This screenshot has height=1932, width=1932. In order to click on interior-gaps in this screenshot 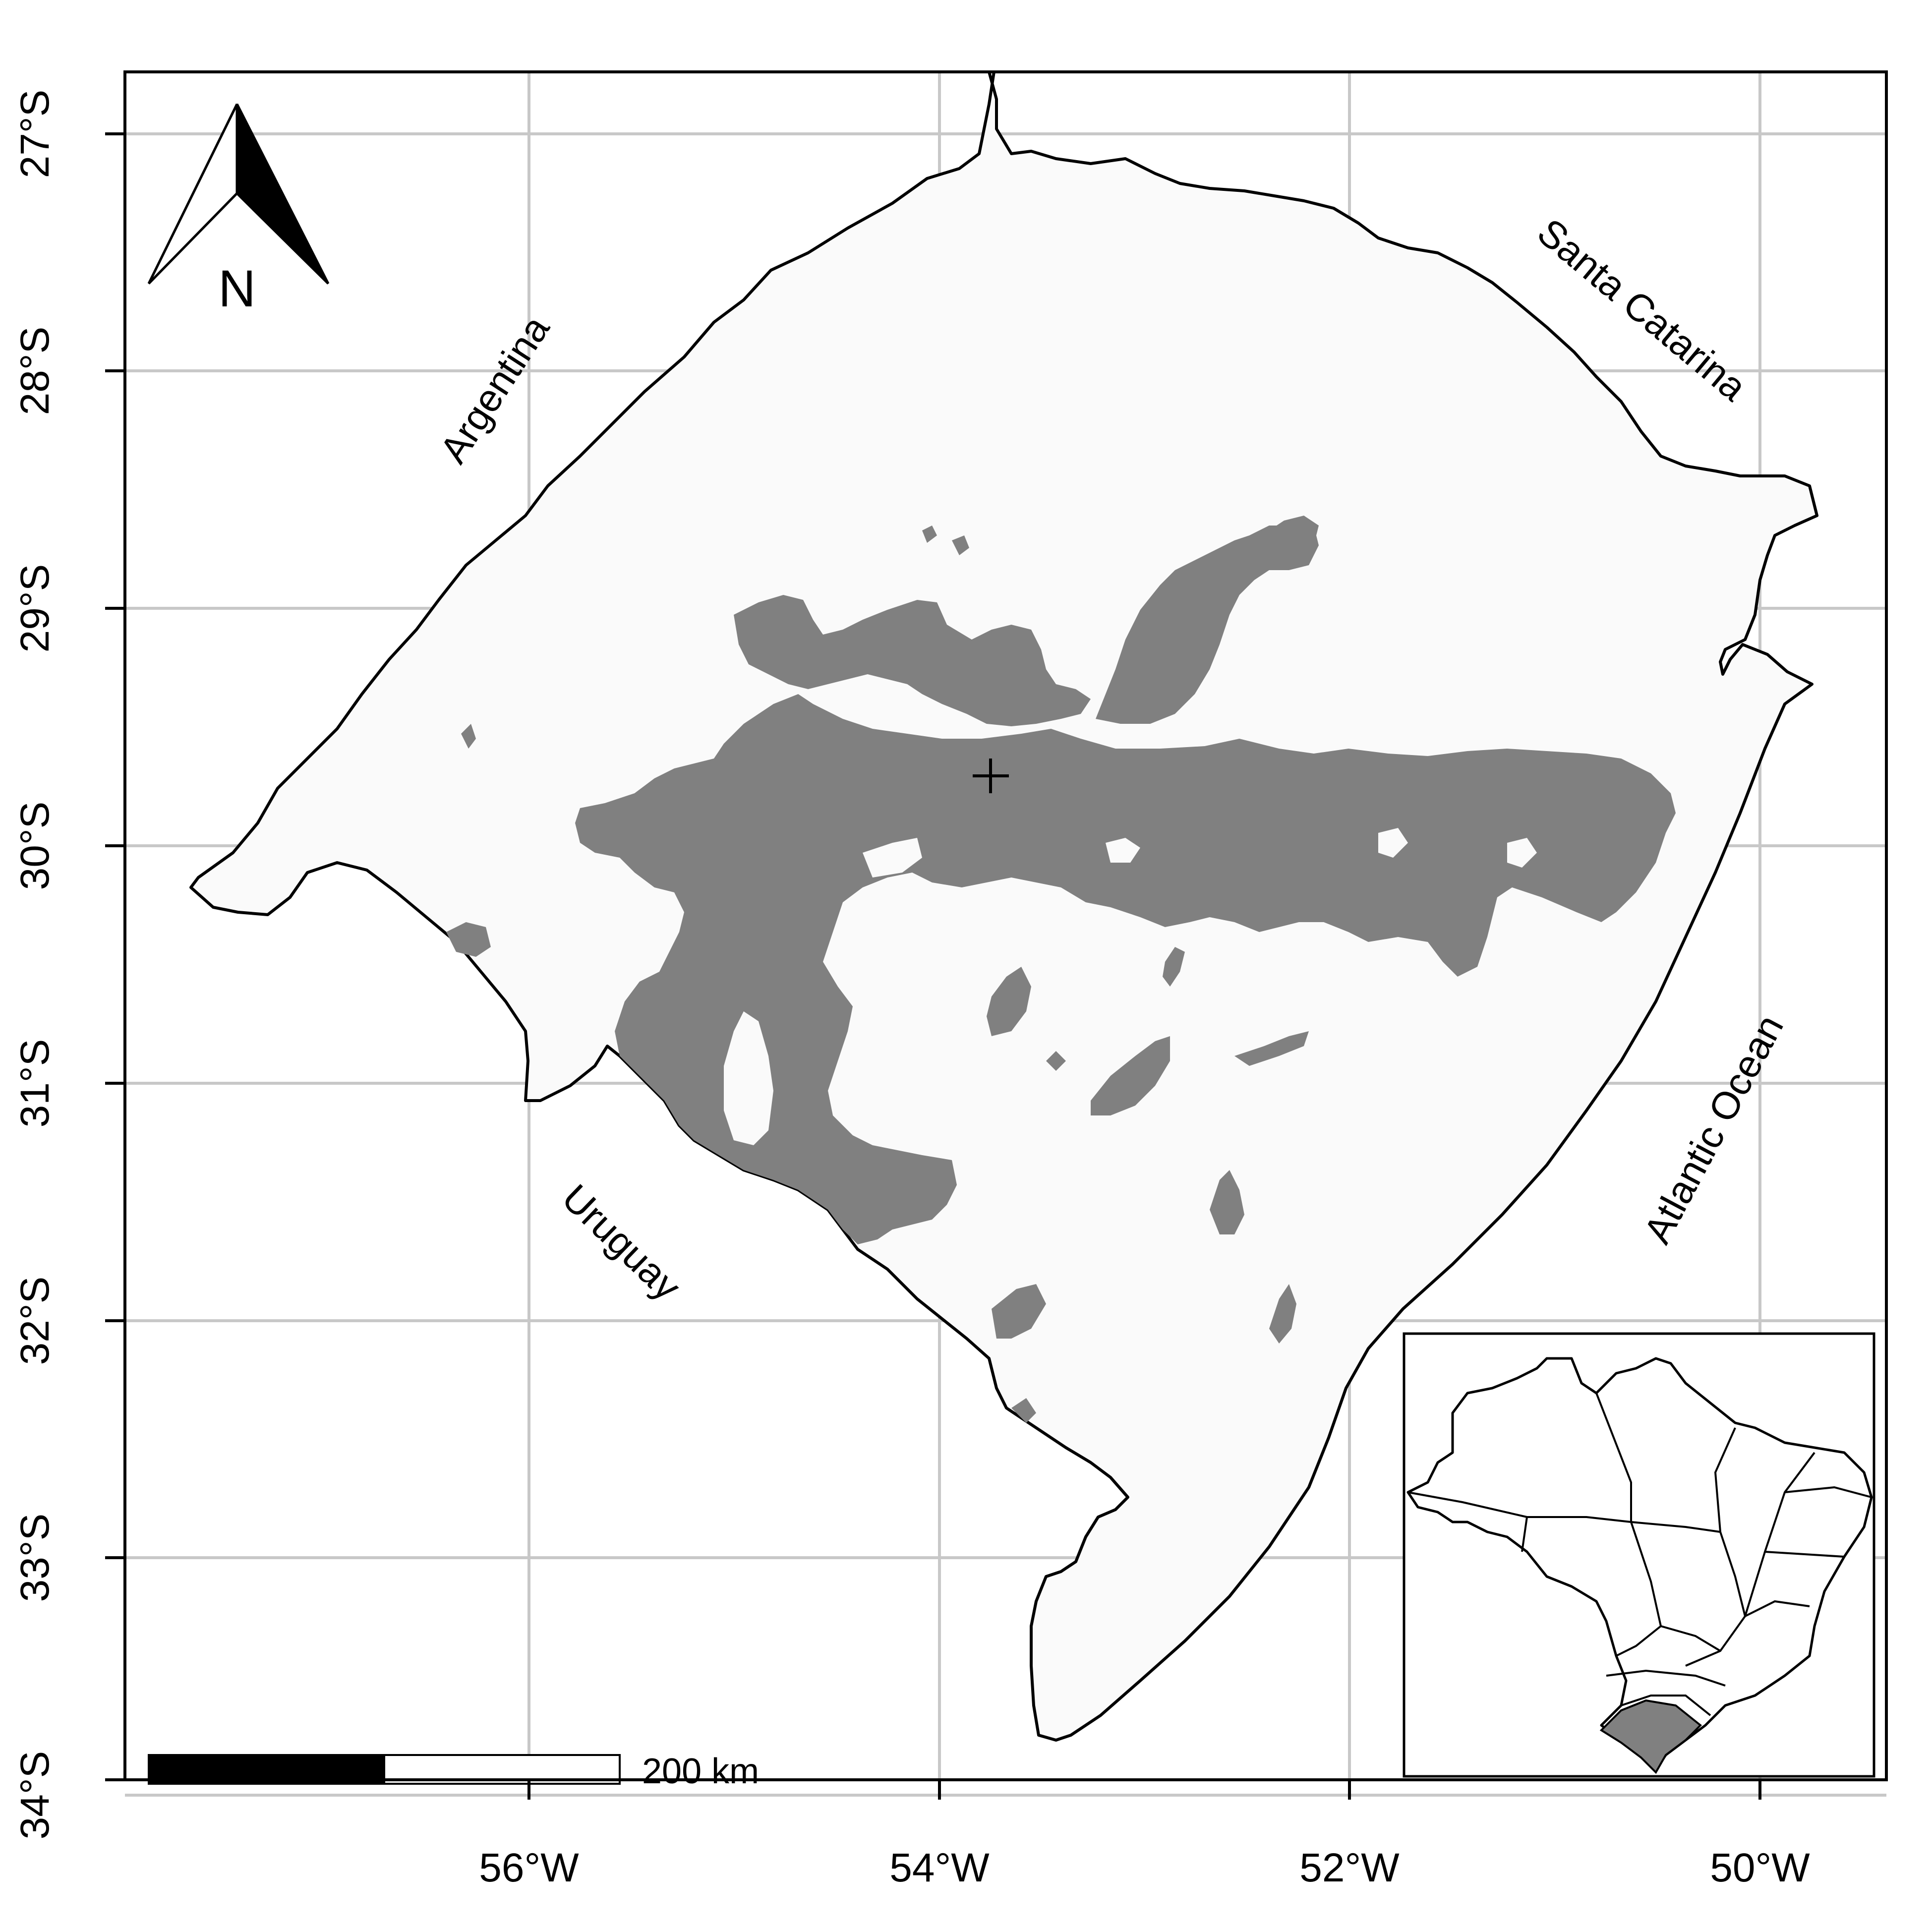, I will do `click(1131, 986)`.